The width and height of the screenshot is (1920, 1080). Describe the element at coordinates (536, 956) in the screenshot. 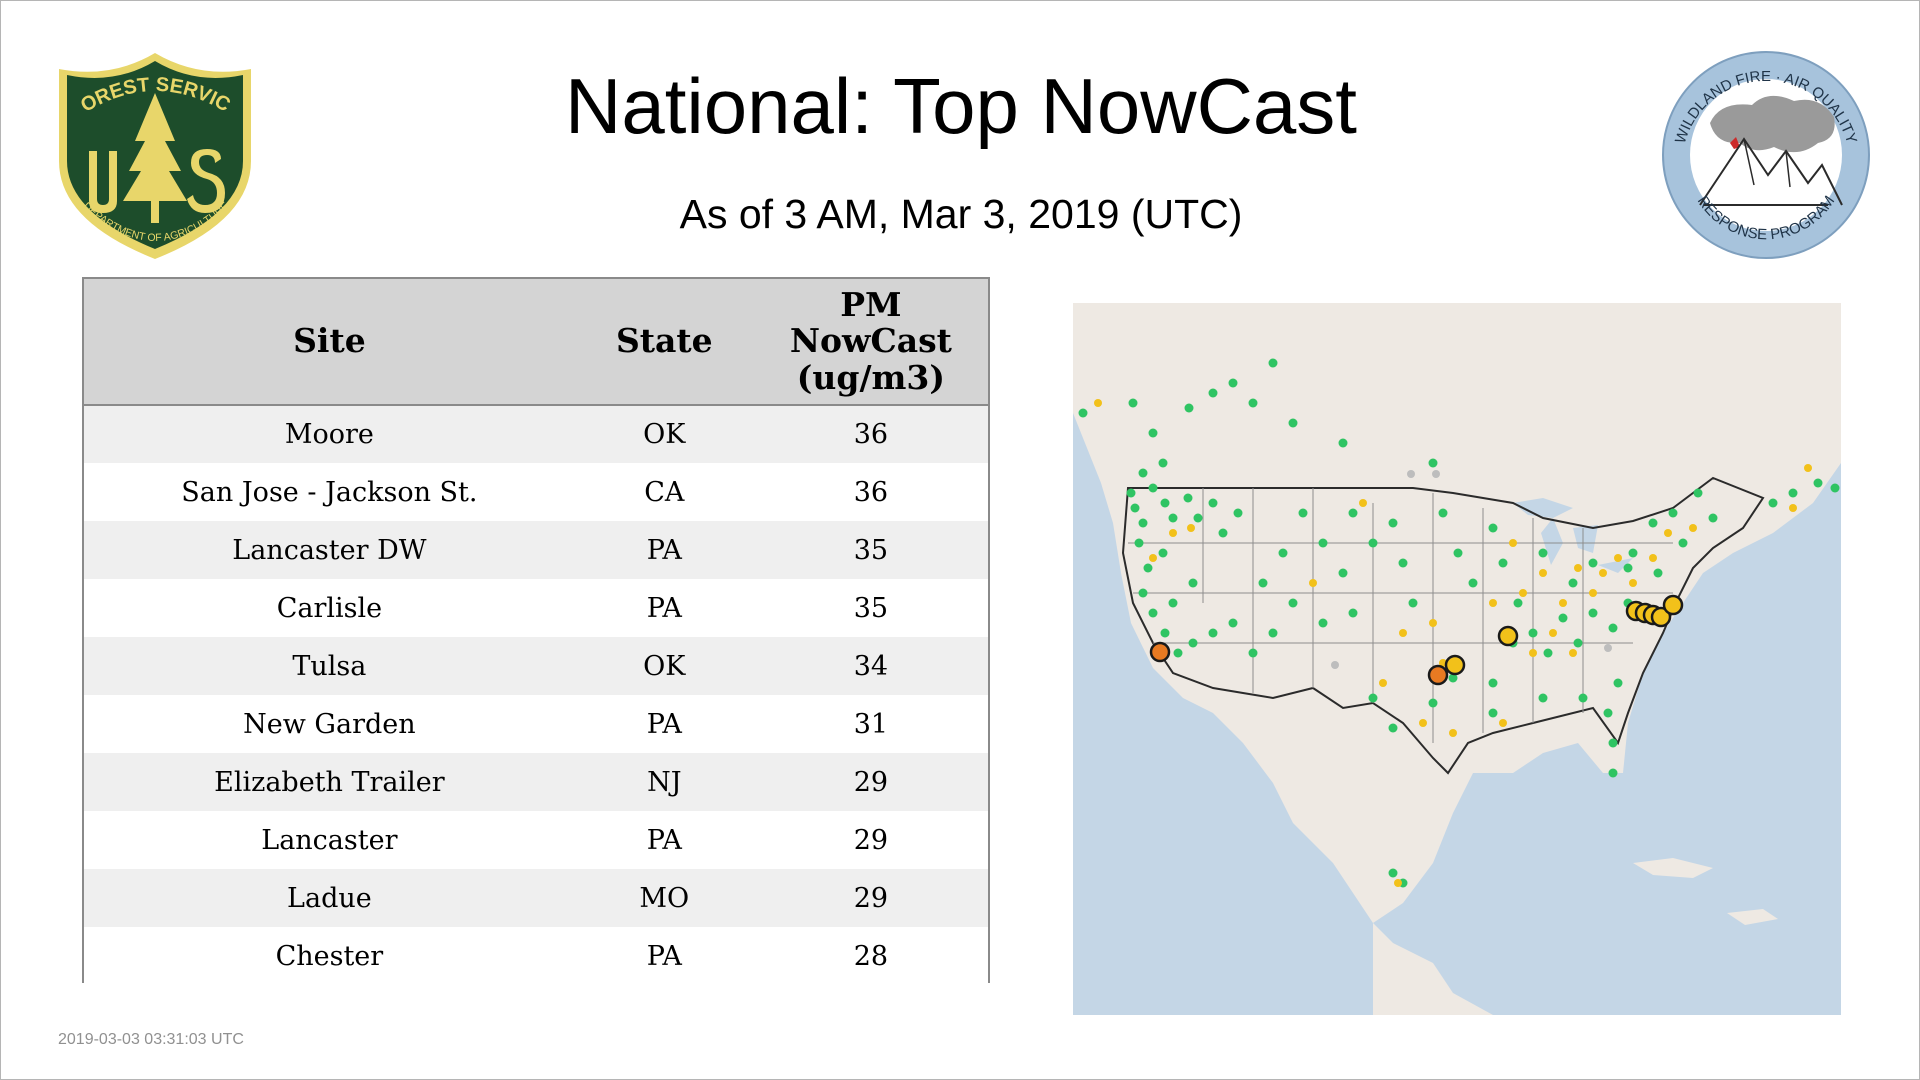

I see `table-row: Chester PA 28` at that location.